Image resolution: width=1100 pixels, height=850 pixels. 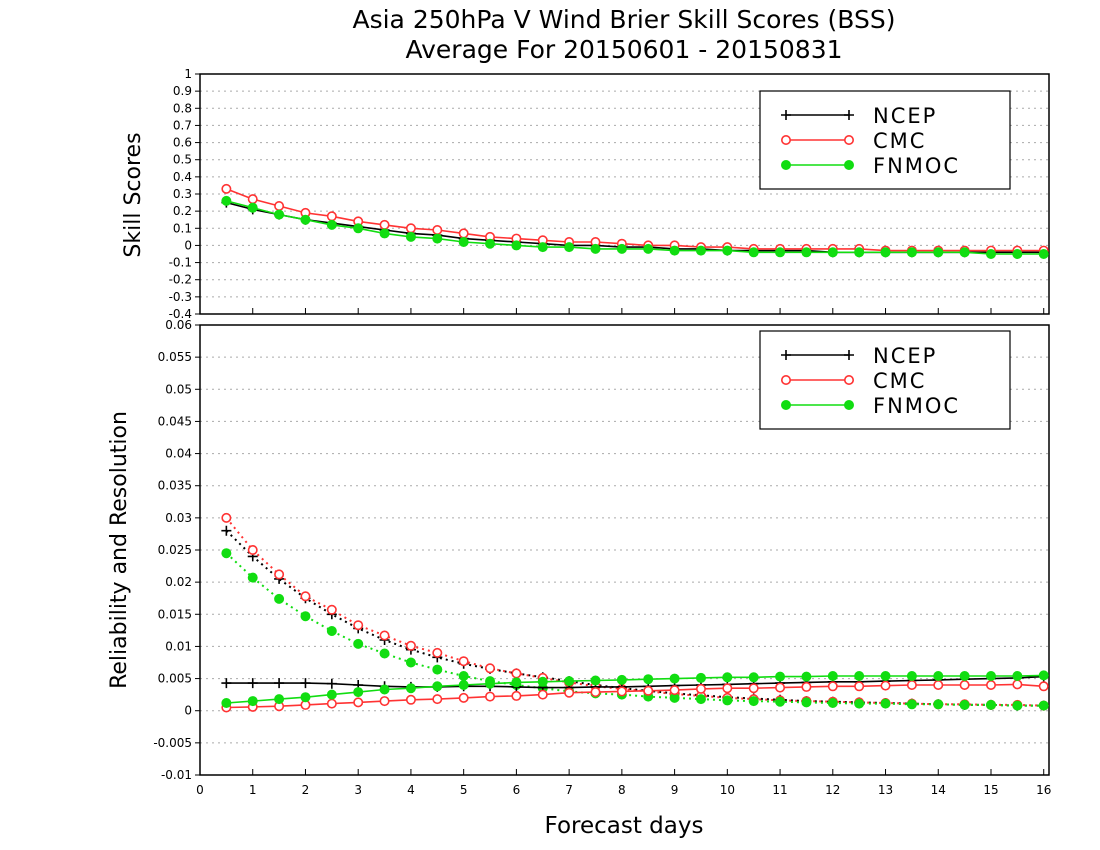 What do you see at coordinates (182, 91) in the screenshot?
I see `y-tick-label: 0.9` at bounding box center [182, 91].